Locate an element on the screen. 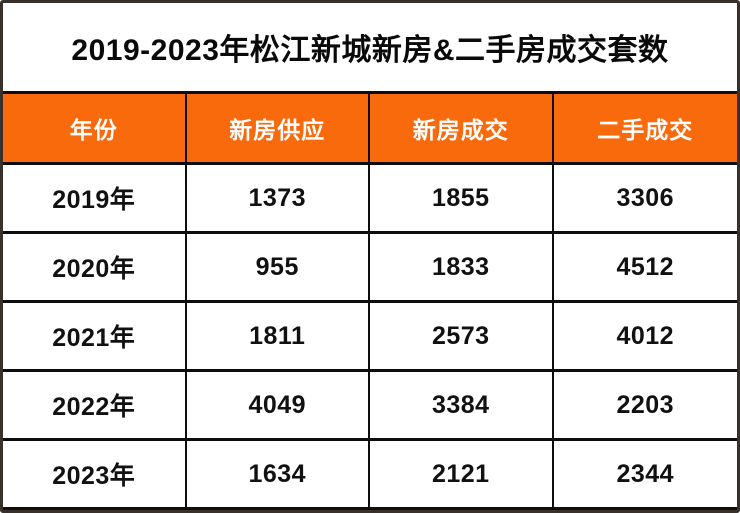  table-cell-new-deals: 1855 is located at coordinates (462, 199).